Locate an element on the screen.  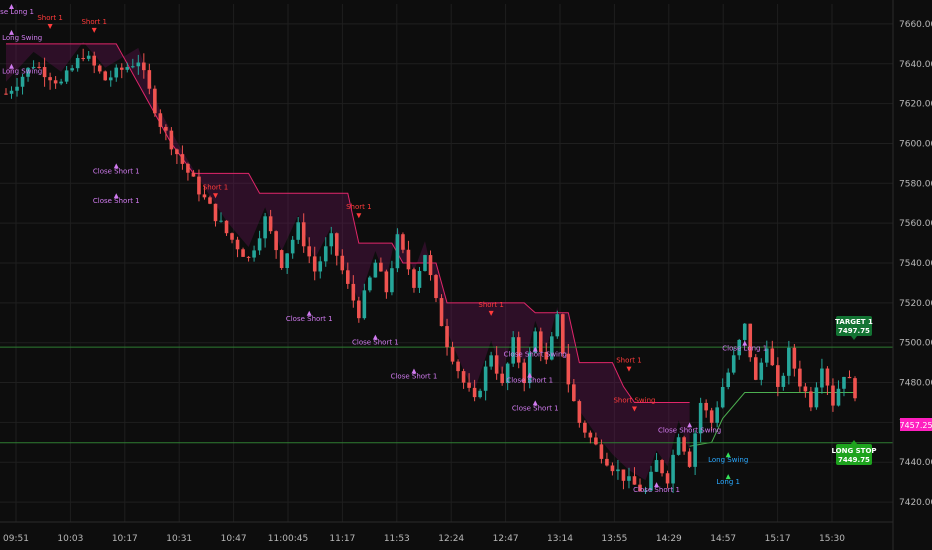
signal-label: Short Swing is located at coordinates (634, 400).